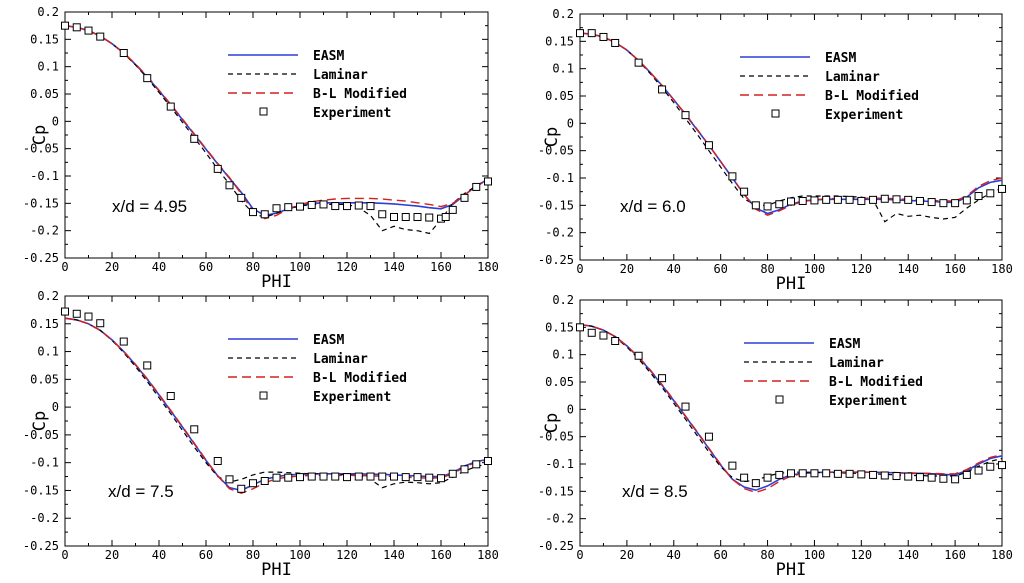  What do you see at coordinates (328, 340) in the screenshot?
I see `legend-label: EASM` at bounding box center [328, 340].